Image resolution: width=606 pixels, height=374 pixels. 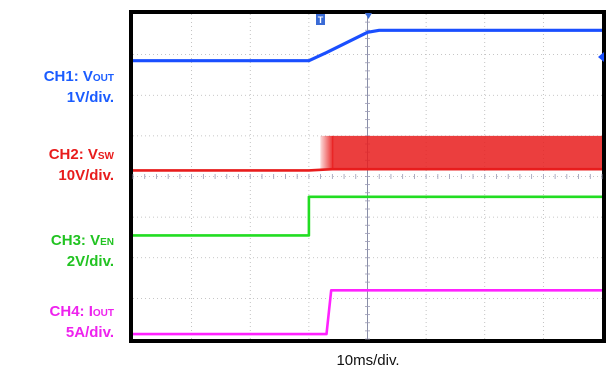 What do you see at coordinates (105, 156) in the screenshot?
I see `ch2-name-subscript: SW` at bounding box center [105, 156].